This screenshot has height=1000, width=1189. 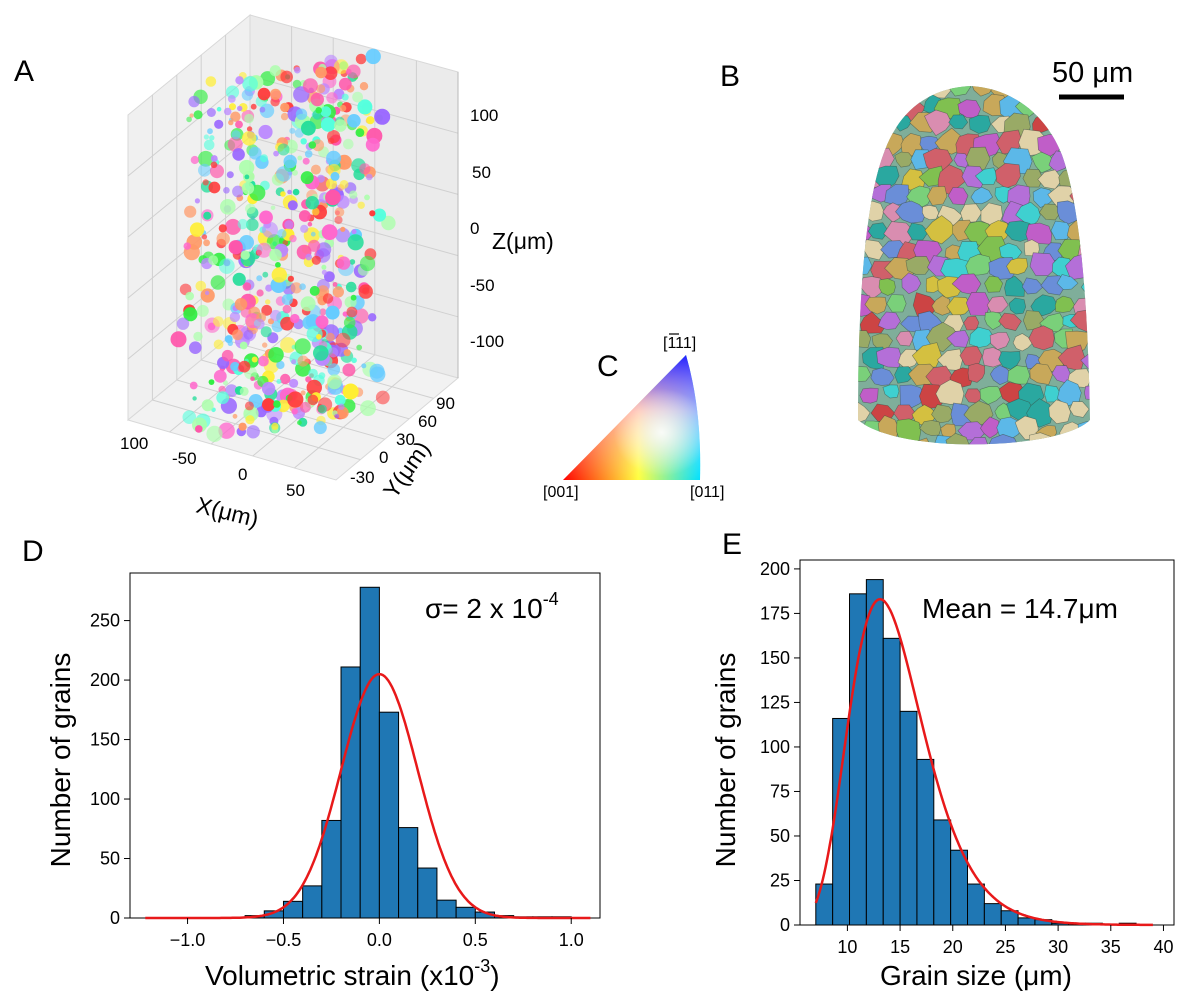 What do you see at coordinates (227, 512) in the screenshot?
I see `x-axis-label: X(μm)` at bounding box center [227, 512].